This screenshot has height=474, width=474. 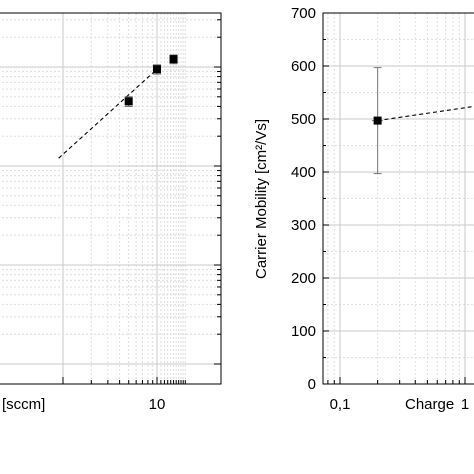 What do you see at coordinates (303, 331) in the screenshot?
I see `right-y-tick-label: 100` at bounding box center [303, 331].